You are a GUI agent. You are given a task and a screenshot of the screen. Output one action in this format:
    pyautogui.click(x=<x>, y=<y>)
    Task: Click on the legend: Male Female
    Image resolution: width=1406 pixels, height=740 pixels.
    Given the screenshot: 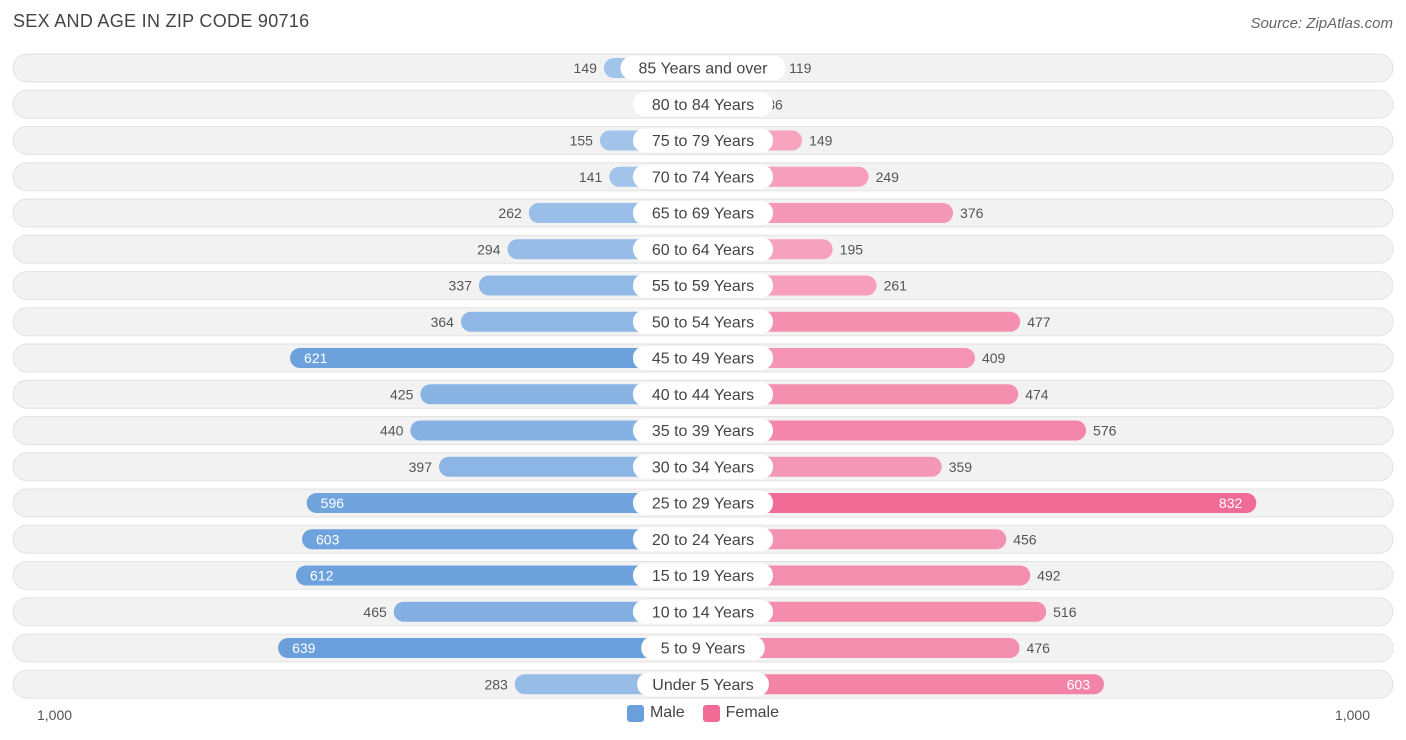 What is the action you would take?
    pyautogui.click(x=703, y=713)
    